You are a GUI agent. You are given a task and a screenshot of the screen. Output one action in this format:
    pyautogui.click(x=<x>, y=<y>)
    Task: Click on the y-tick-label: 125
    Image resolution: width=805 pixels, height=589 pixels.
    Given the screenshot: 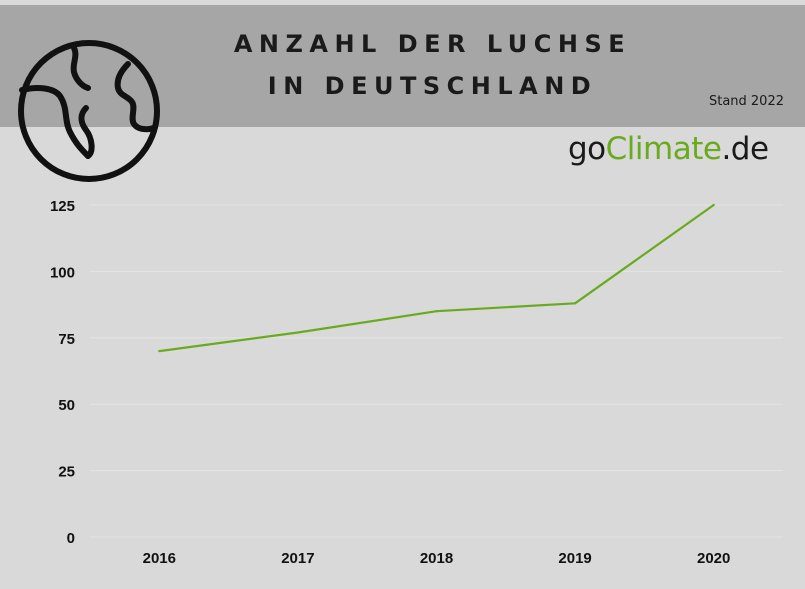 What is the action you would take?
    pyautogui.click(x=62, y=206)
    